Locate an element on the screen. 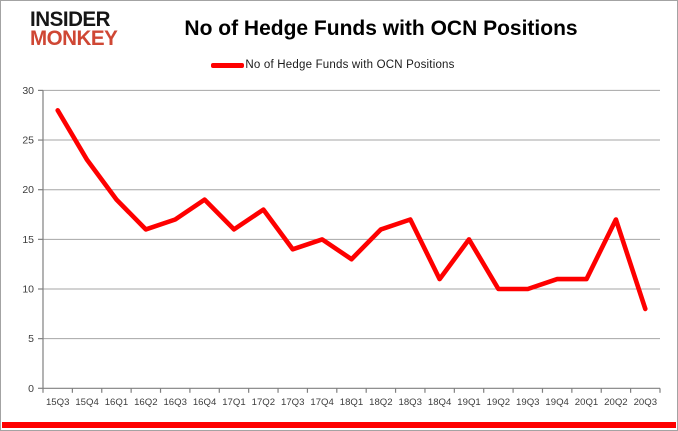  x-axis-tick-label: 18Q1 is located at coordinates (351, 402).